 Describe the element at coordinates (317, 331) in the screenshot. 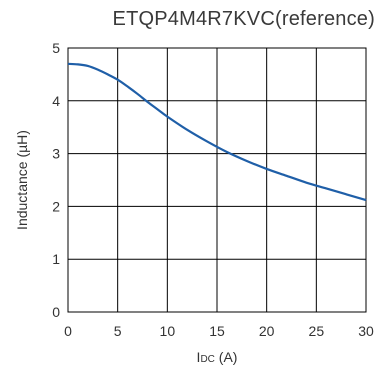

I see `x-tick-label: 25` at that location.